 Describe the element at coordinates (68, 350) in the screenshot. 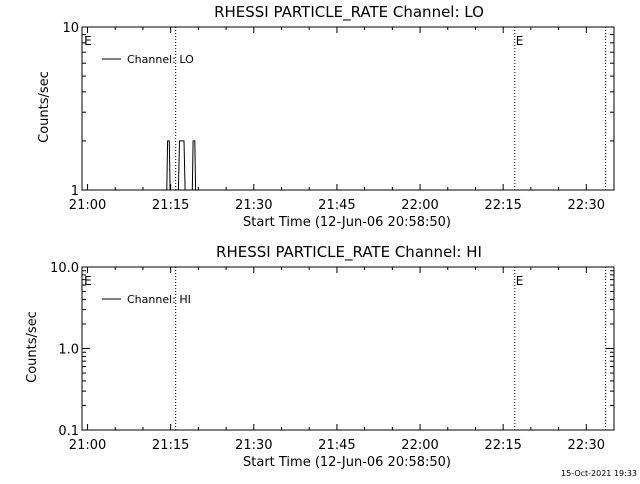

I see `y-tick-label: 1.0` at that location.